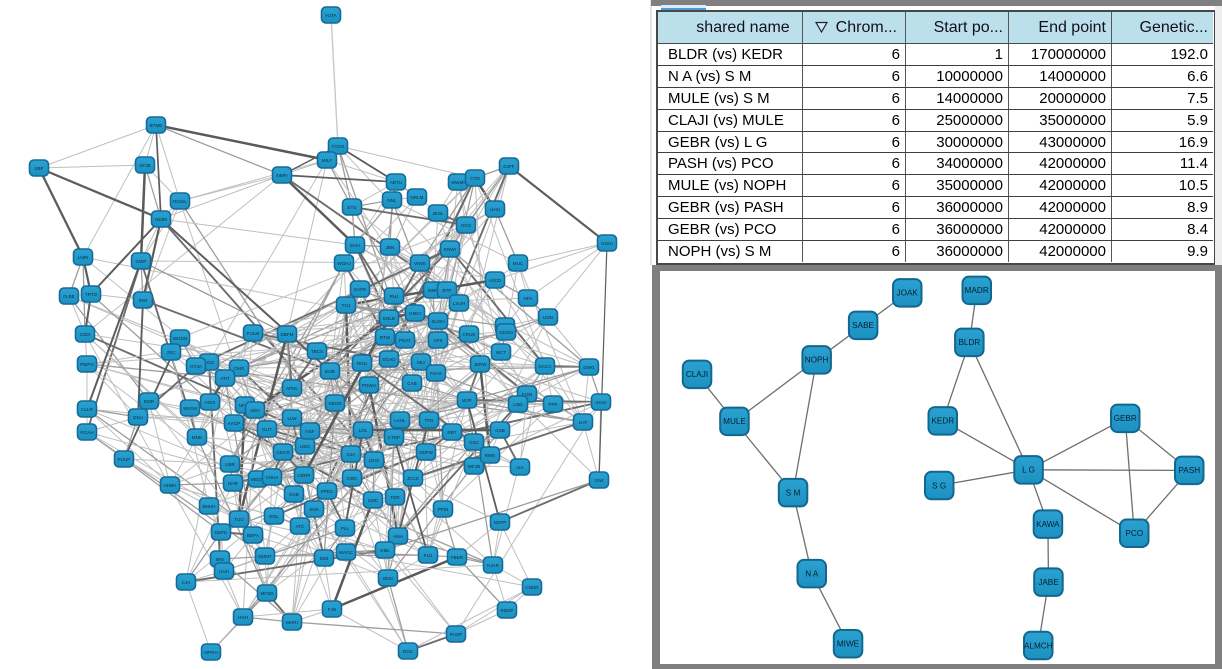 The height and width of the screenshot is (669, 1222). I want to click on svg-text: GIW, so click(599, 480).